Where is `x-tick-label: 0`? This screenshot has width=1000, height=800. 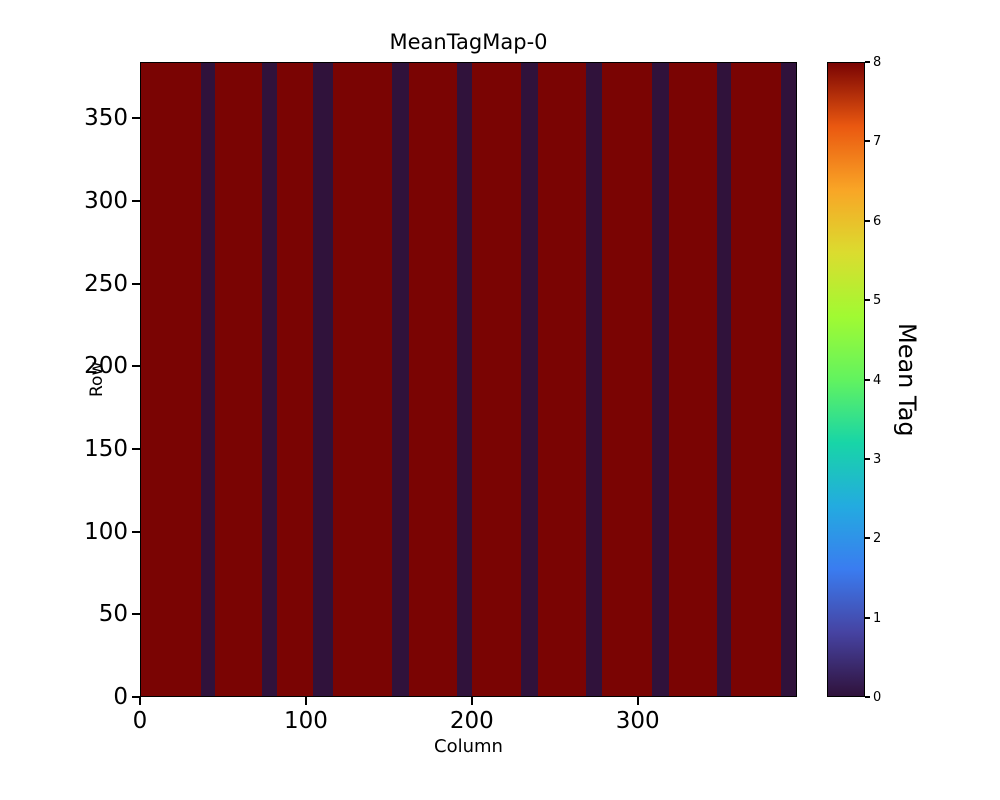
x-tick-label: 0 is located at coordinates (140, 721).